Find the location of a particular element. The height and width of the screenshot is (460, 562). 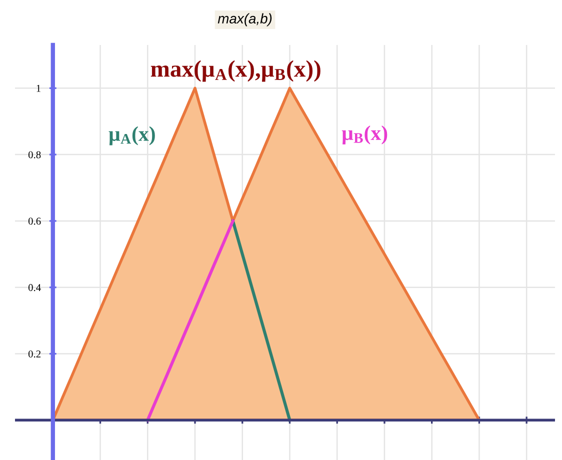

text: μ$_{B}$(x) is located at coordinates (365, 134).